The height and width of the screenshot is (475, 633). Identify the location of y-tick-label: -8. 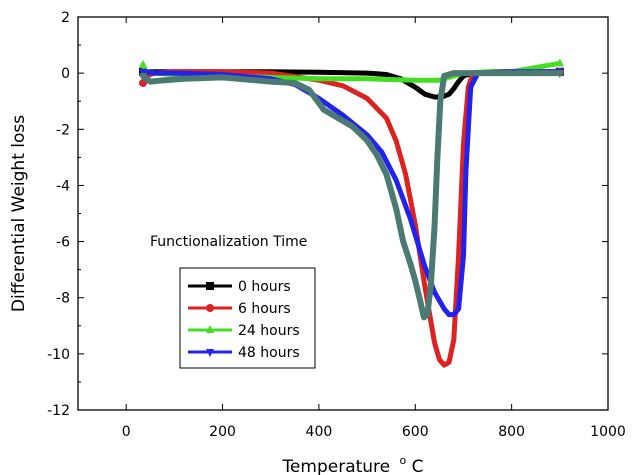
(63, 299).